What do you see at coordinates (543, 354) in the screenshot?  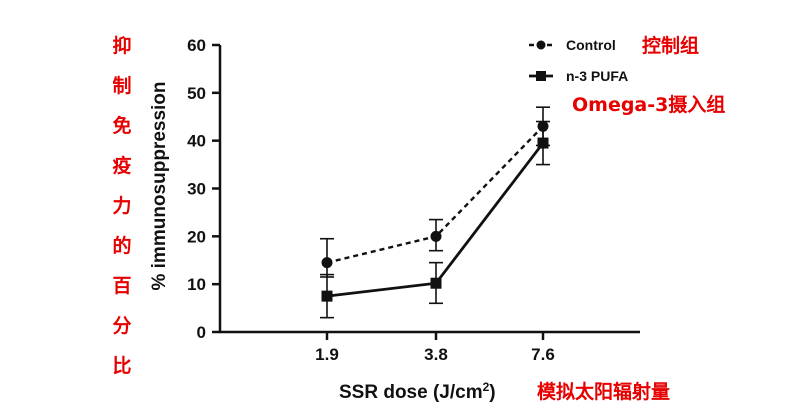 I see `x-tick-label: 7.6` at bounding box center [543, 354].